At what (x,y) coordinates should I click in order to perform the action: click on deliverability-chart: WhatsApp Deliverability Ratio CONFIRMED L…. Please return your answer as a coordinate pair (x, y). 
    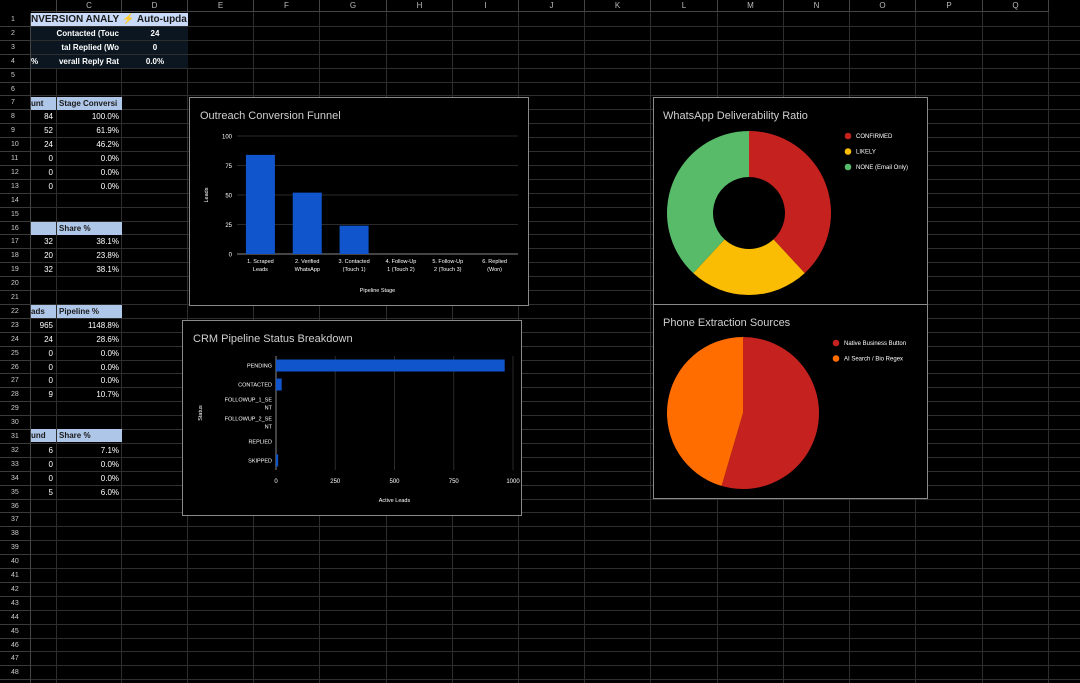
    Looking at the image, I should click on (790, 201).